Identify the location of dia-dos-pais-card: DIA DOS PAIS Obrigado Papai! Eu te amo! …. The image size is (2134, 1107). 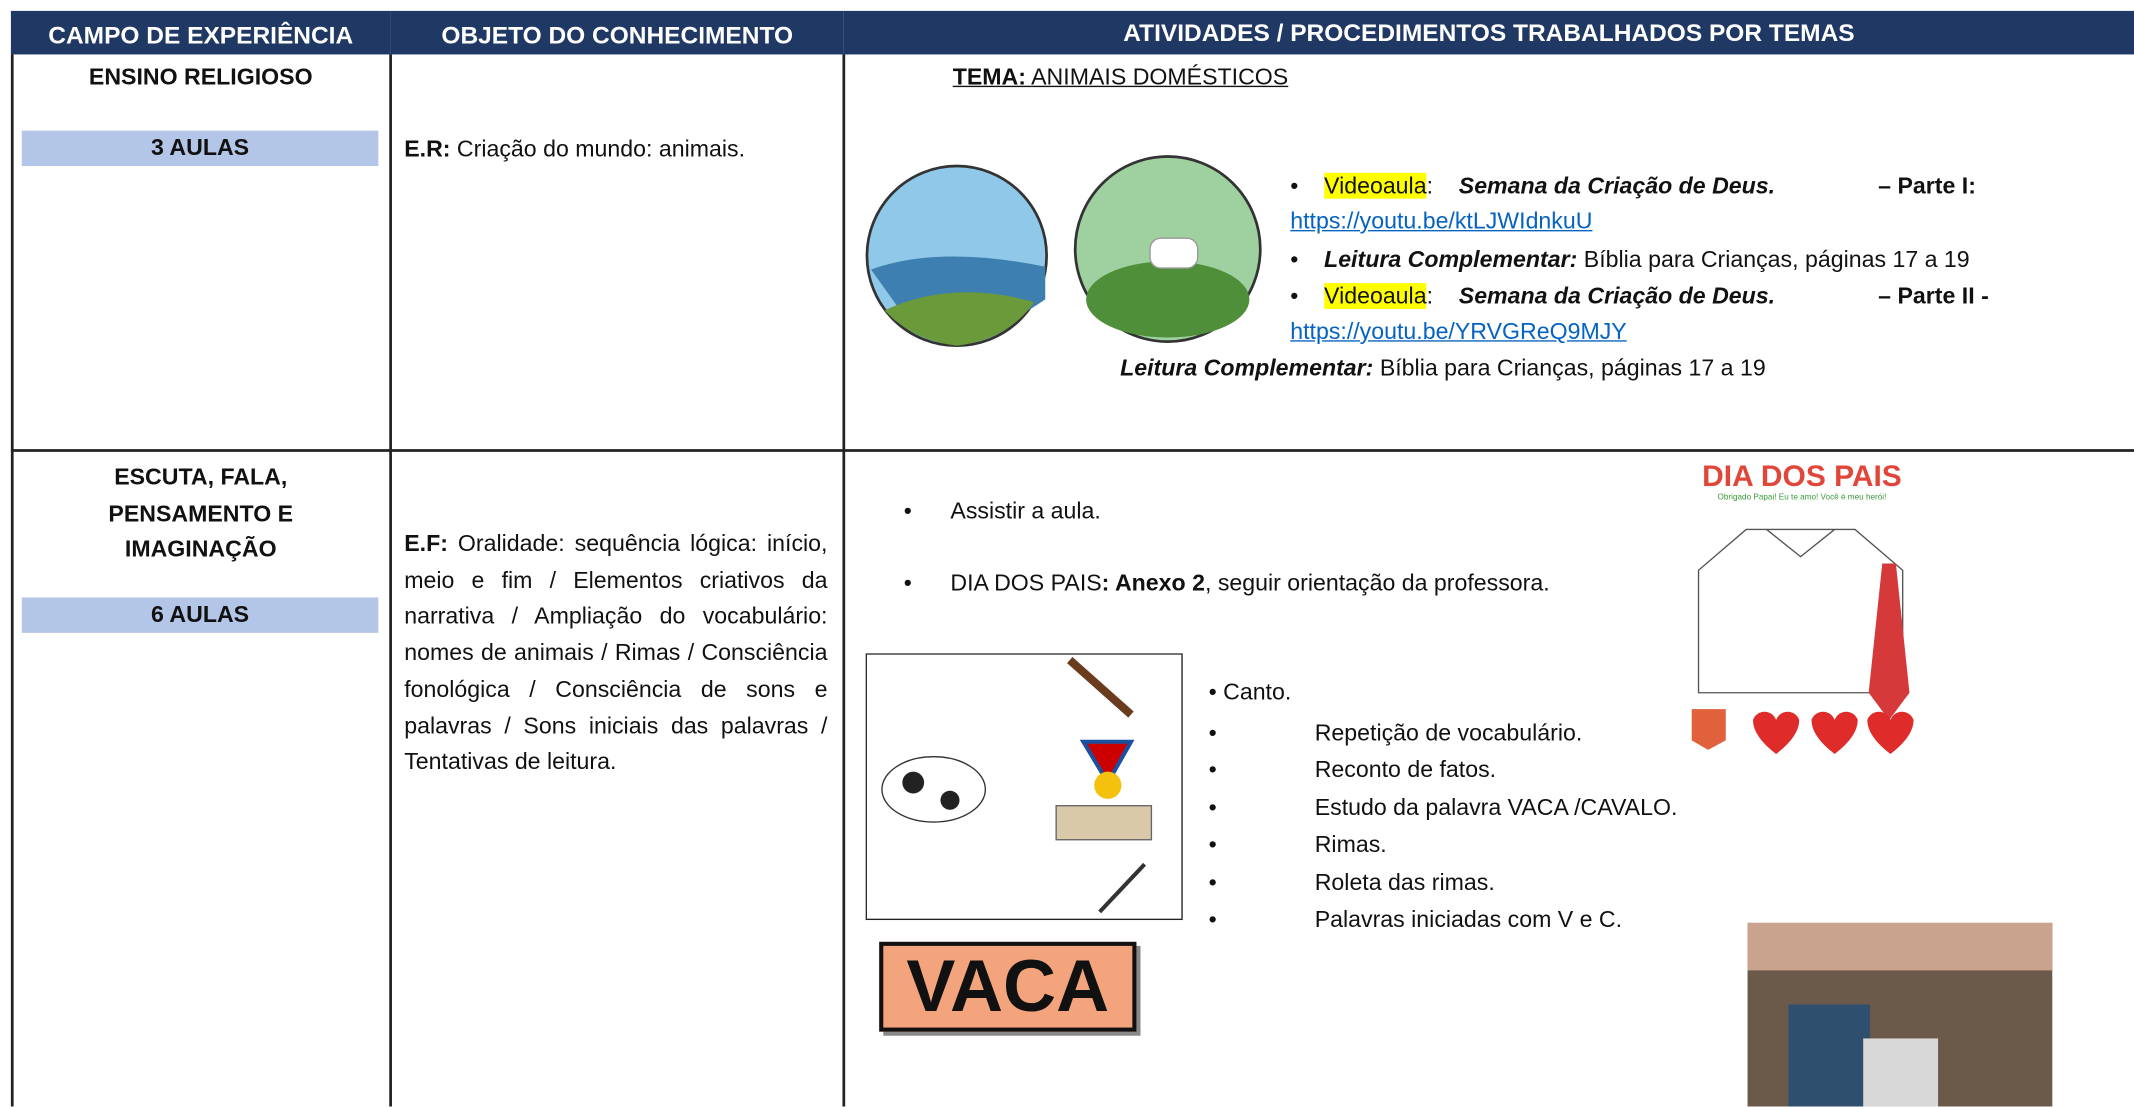
(1802, 614).